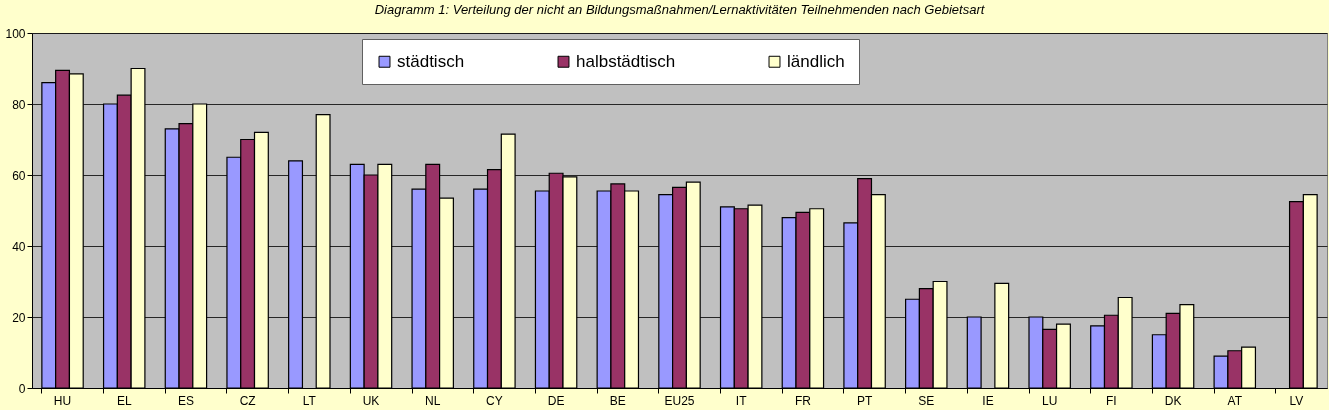 The height and width of the screenshot is (410, 1329). Describe the element at coordinates (617, 400) in the screenshot. I see `x-tick-label: BE` at that location.